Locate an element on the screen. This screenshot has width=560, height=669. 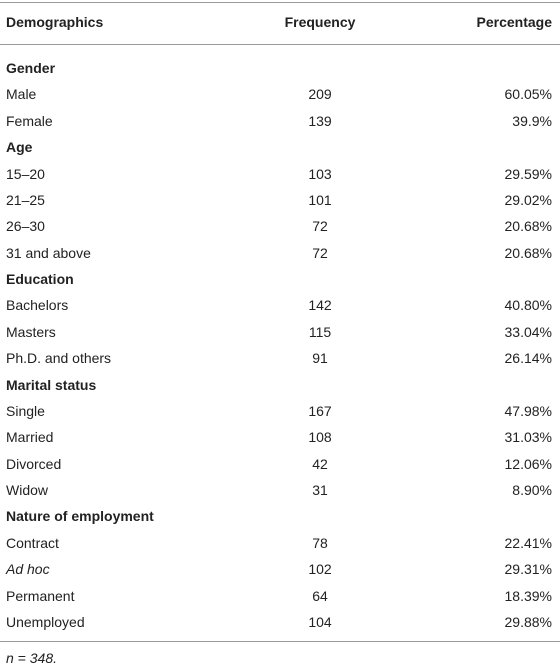
label-cell: Ph.D. and others is located at coordinates (59, 358).